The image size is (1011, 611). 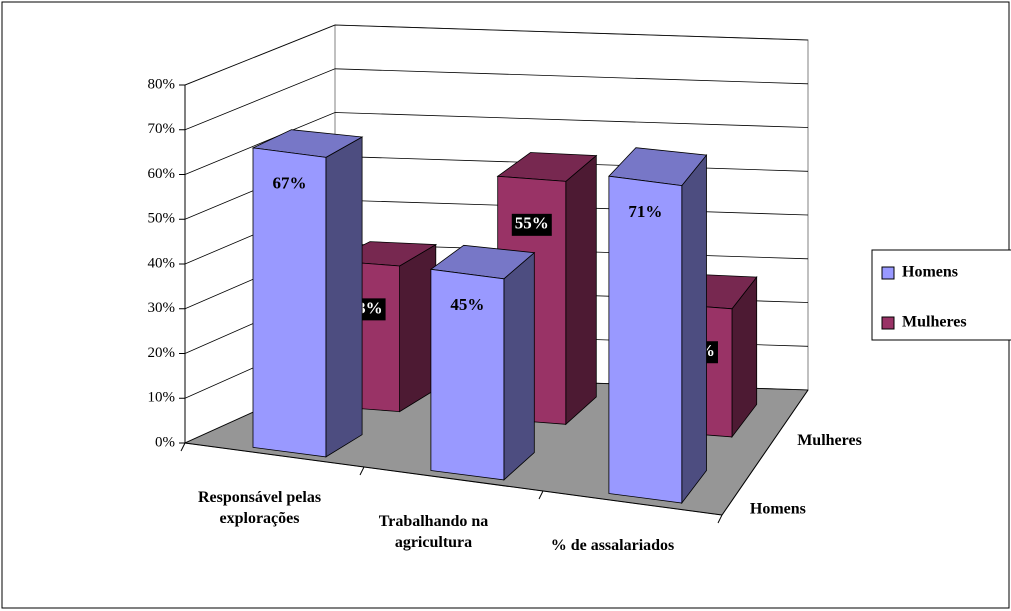 I want to click on data-label: 55%, so click(x=532, y=223).